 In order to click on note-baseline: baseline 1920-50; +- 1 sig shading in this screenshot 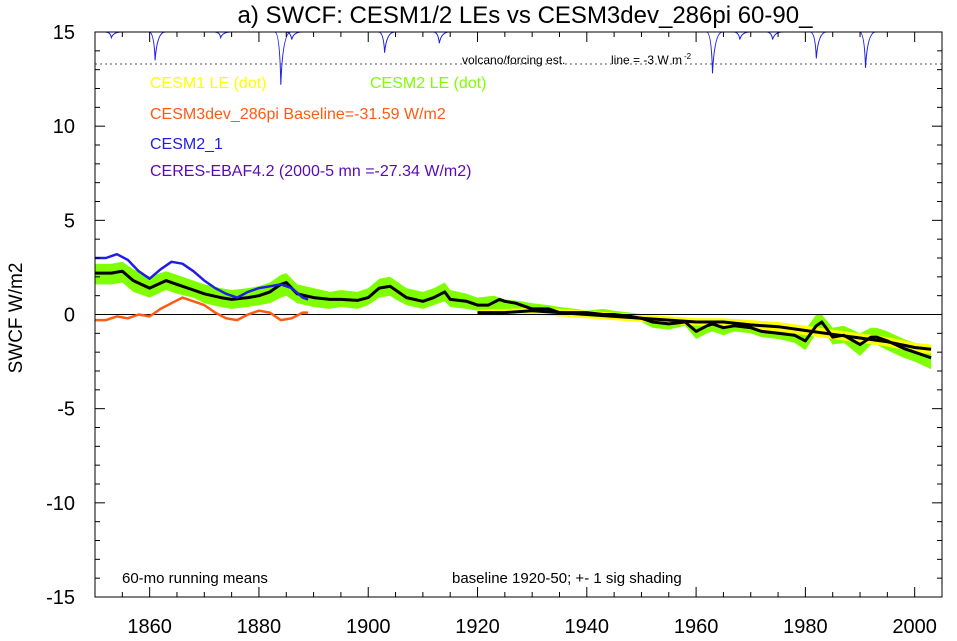, I will do `click(567, 578)`.